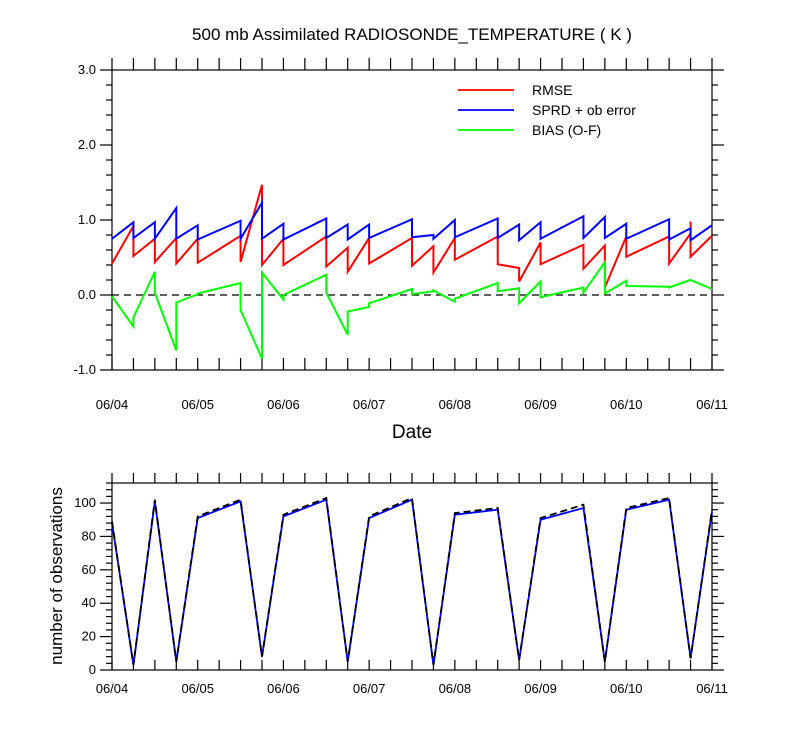 The image size is (800, 750). What do you see at coordinates (87, 219) in the screenshot?
I see `y-tick-label: 1.0` at bounding box center [87, 219].